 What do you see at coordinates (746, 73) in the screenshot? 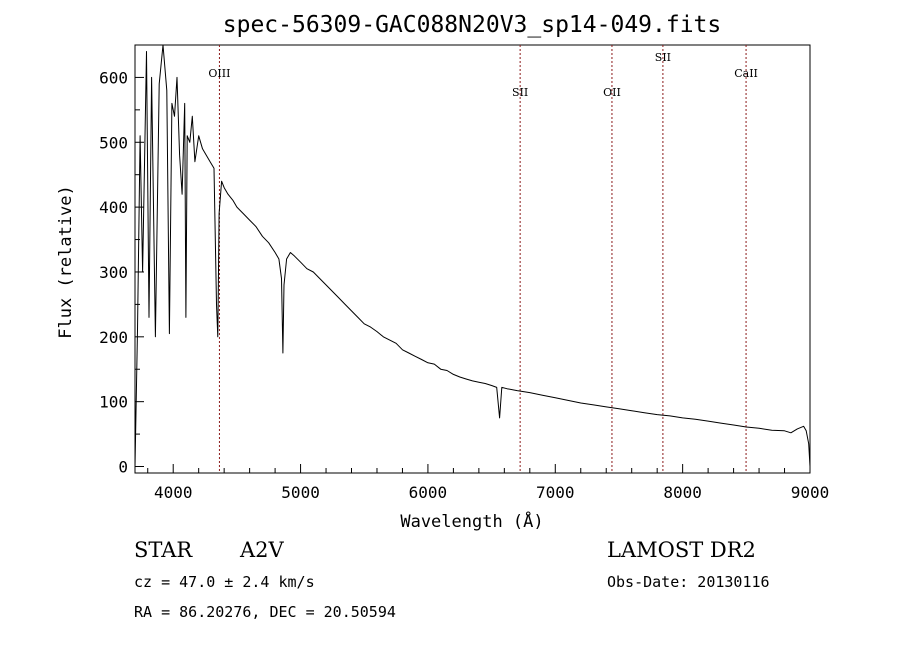
I see `emission-line-label: CaII` at bounding box center [746, 73].